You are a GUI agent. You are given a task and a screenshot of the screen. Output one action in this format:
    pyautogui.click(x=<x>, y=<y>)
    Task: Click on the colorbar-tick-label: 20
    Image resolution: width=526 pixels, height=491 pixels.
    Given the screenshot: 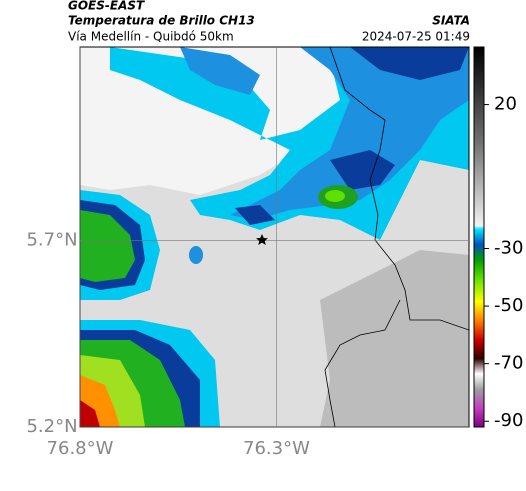 What is the action you would take?
    pyautogui.click(x=505, y=104)
    